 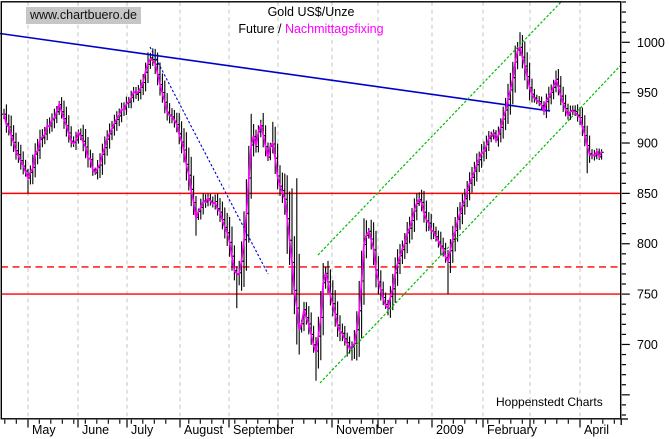 I want to click on credit-hoppenstedt-charts: Hoppenstedt Charts, so click(x=549, y=402).